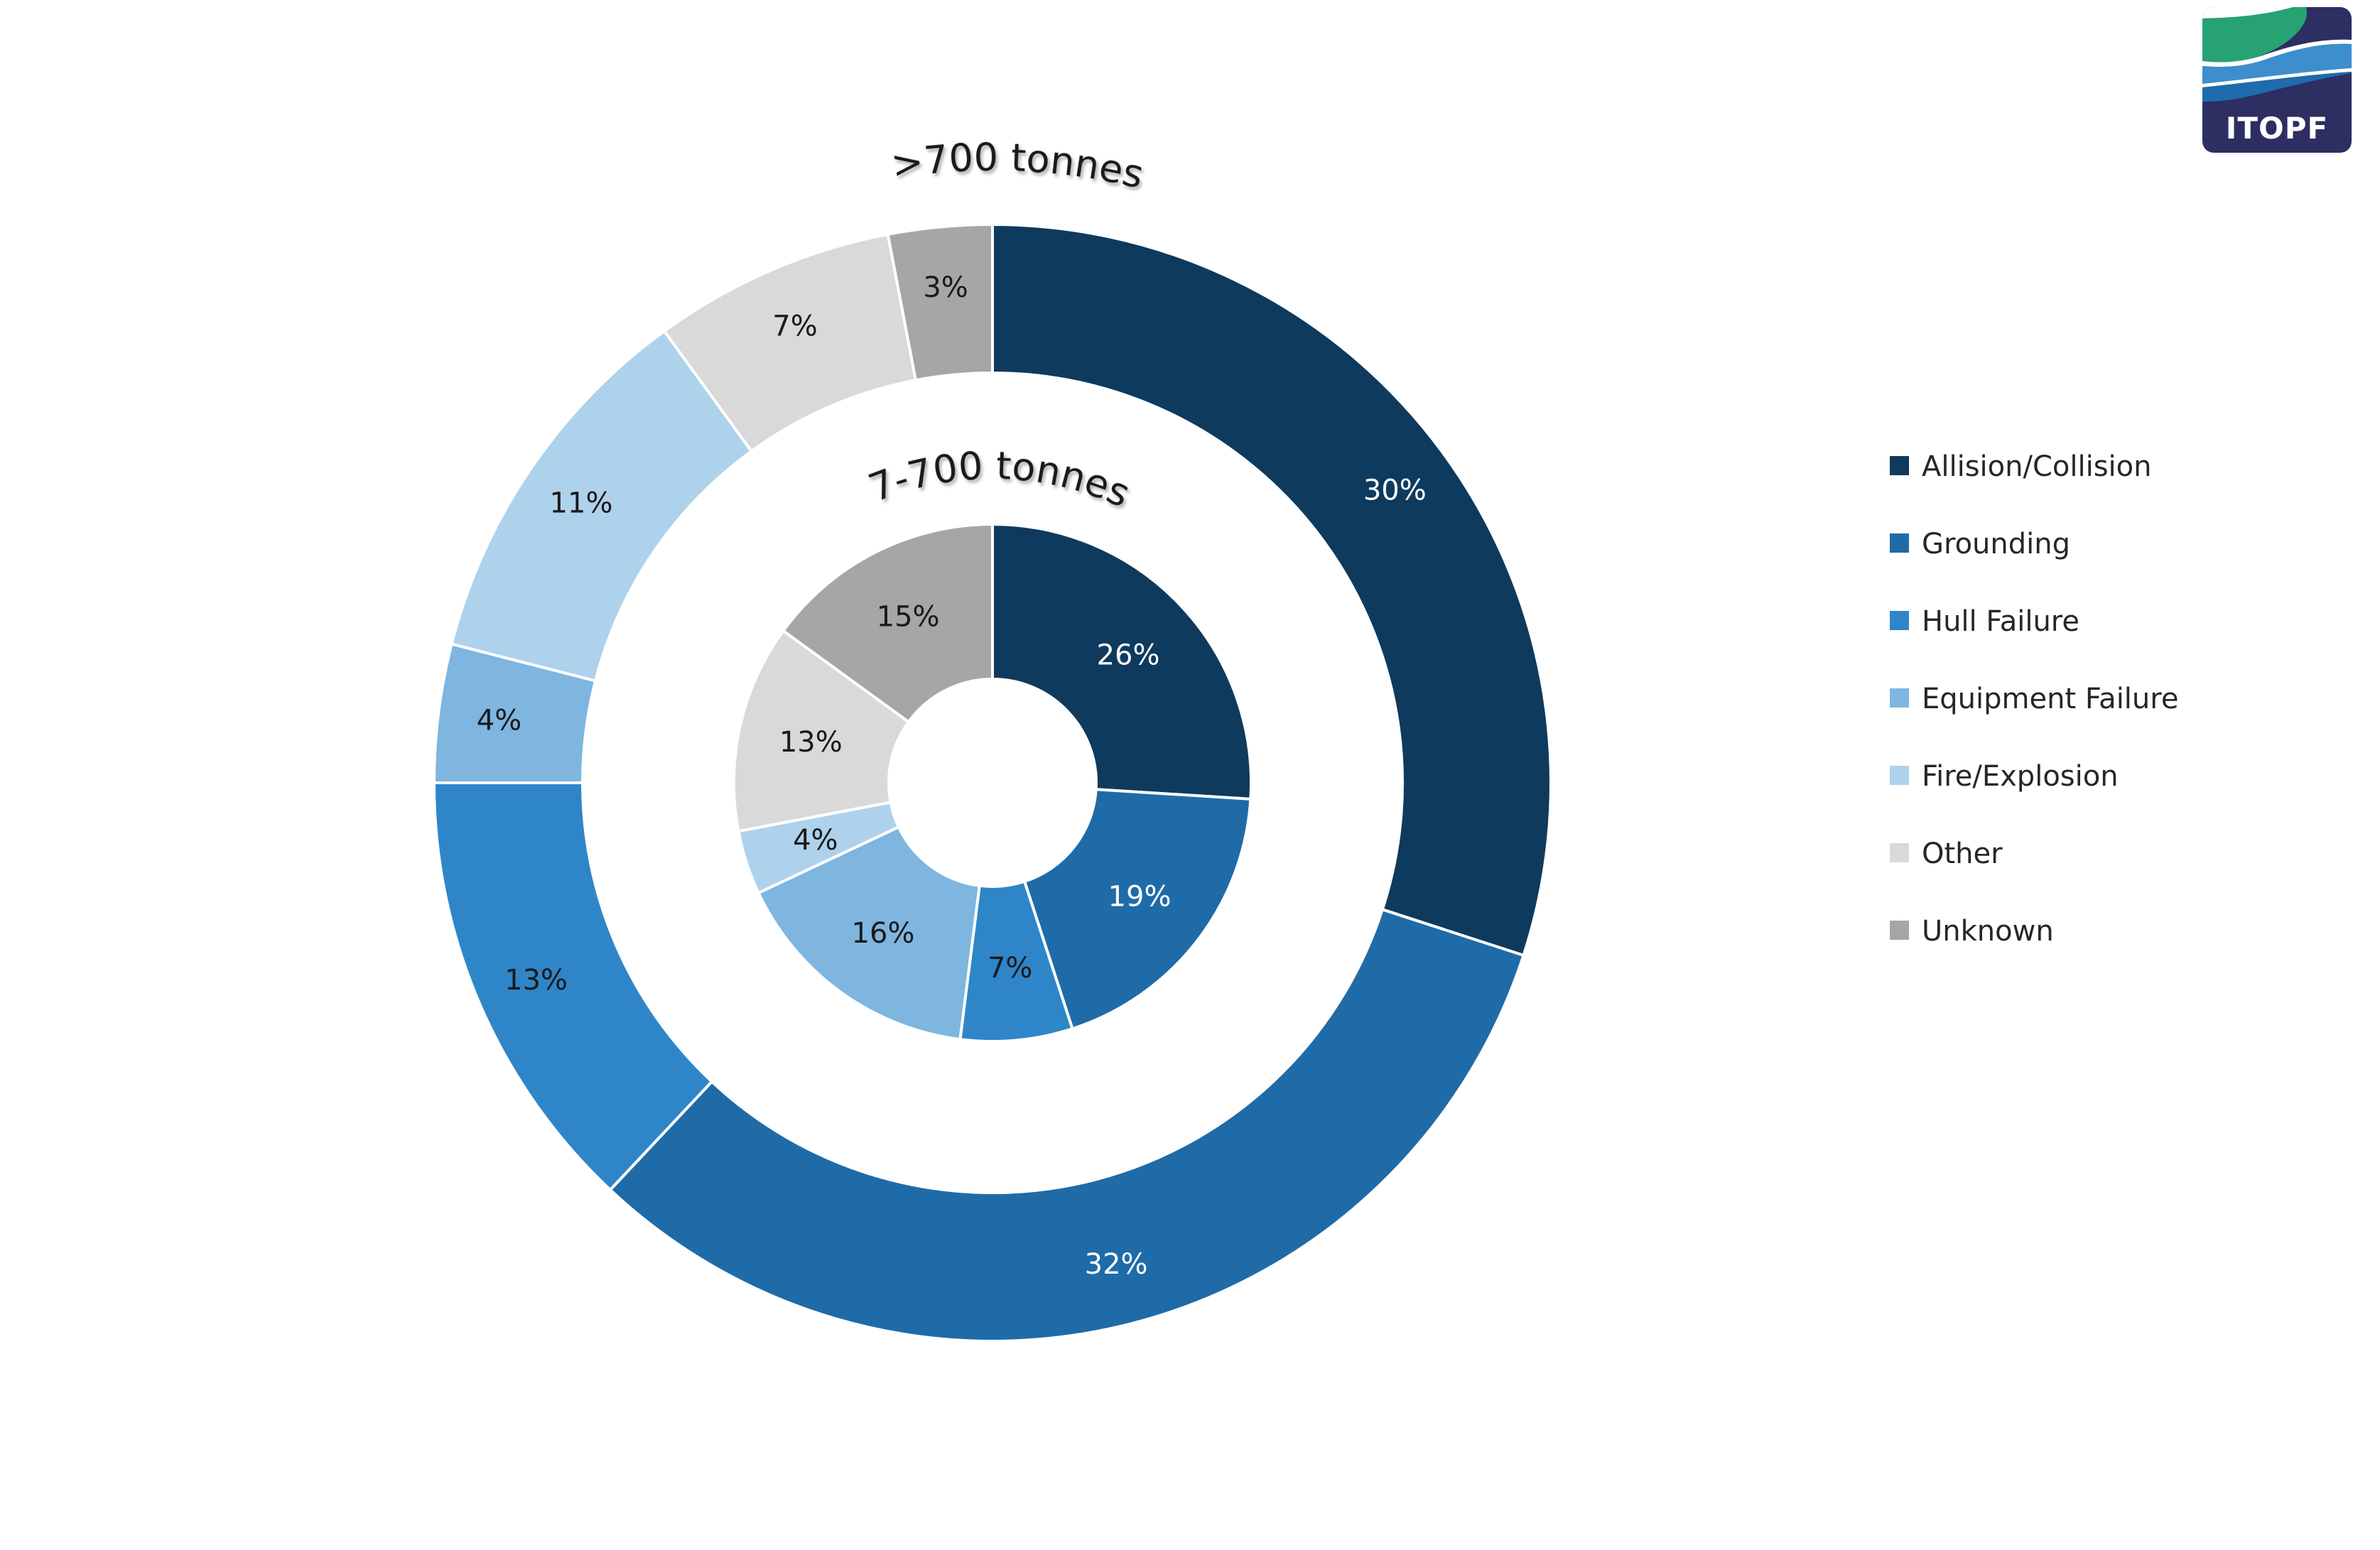 The width and height of the screenshot is (2380, 1550). I want to click on logo-wave-darkblue, so click(2277, 87).